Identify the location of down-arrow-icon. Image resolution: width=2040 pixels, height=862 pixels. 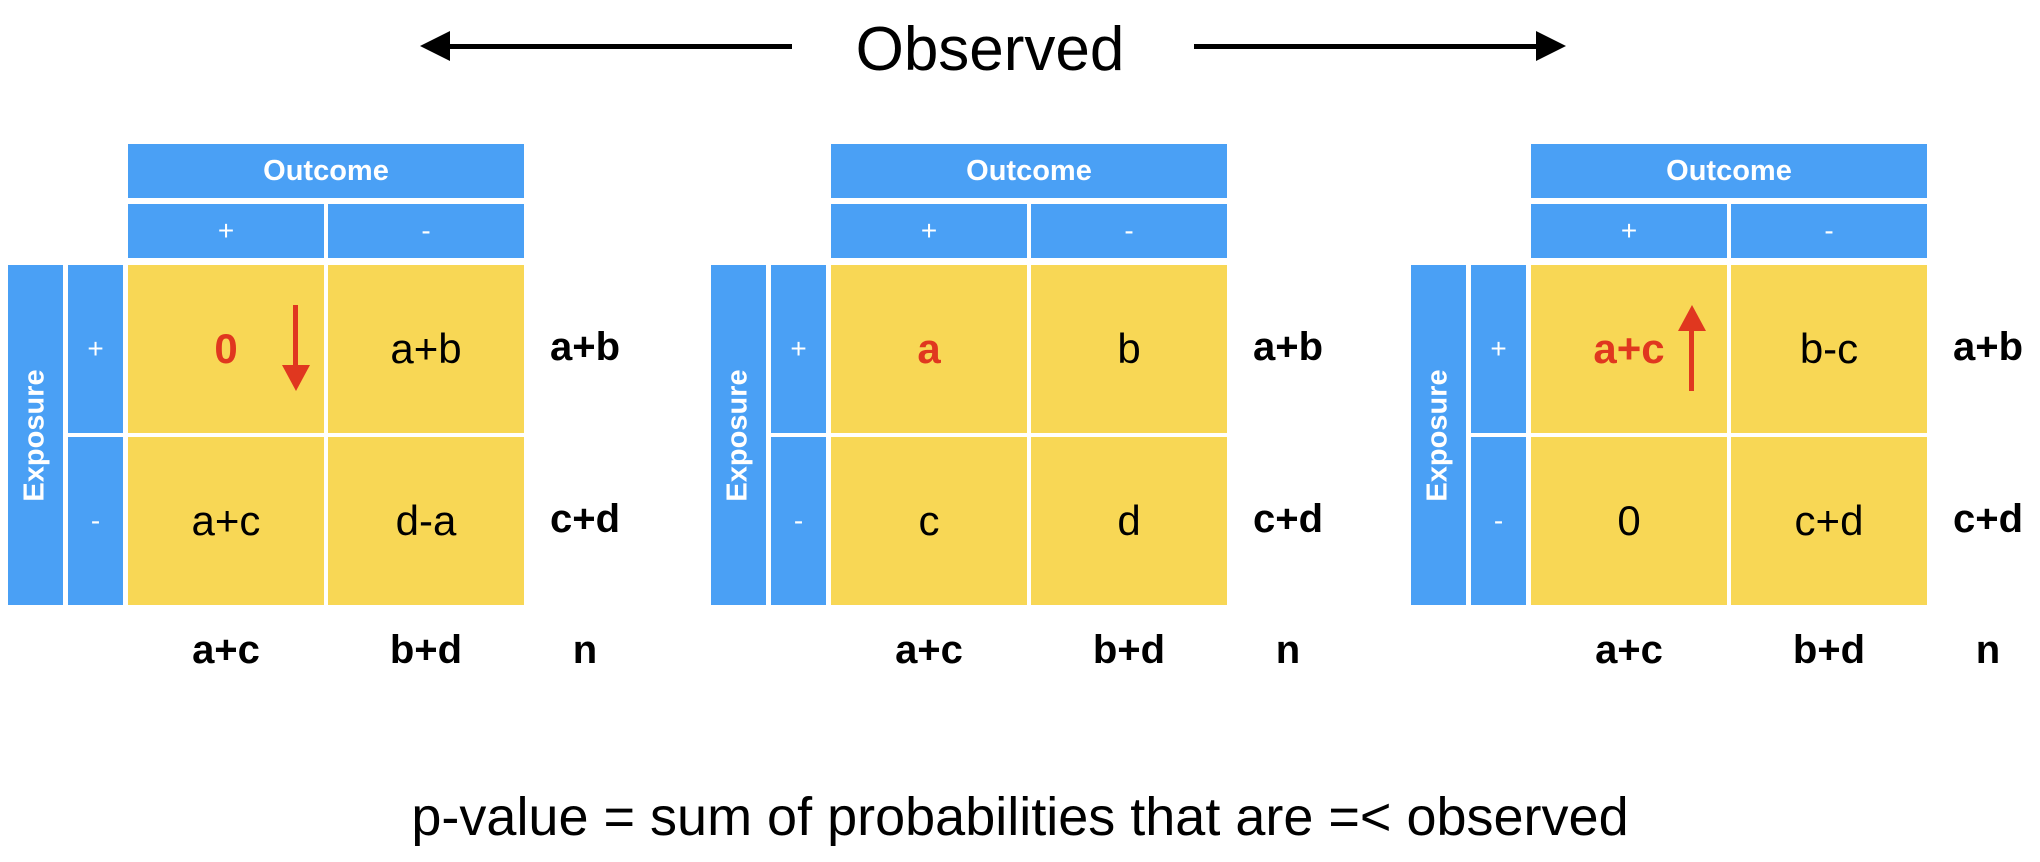
(296, 348).